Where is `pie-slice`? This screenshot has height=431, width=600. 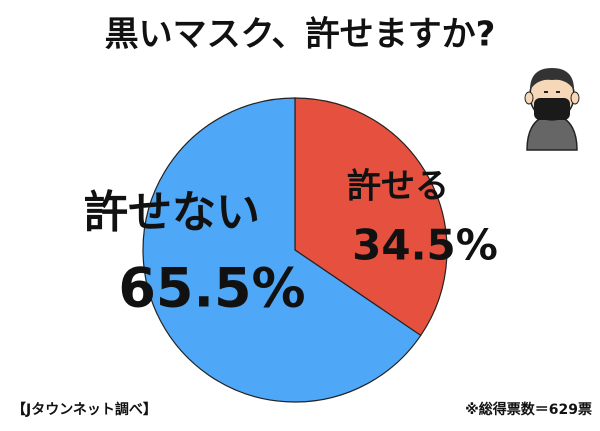
pie-slice is located at coordinates (371, 217).